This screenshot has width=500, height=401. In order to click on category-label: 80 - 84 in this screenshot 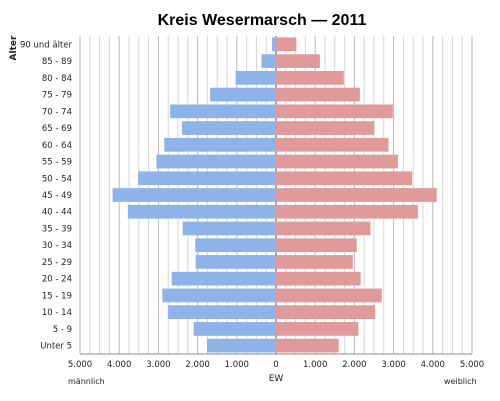, I will do `click(57, 79)`.